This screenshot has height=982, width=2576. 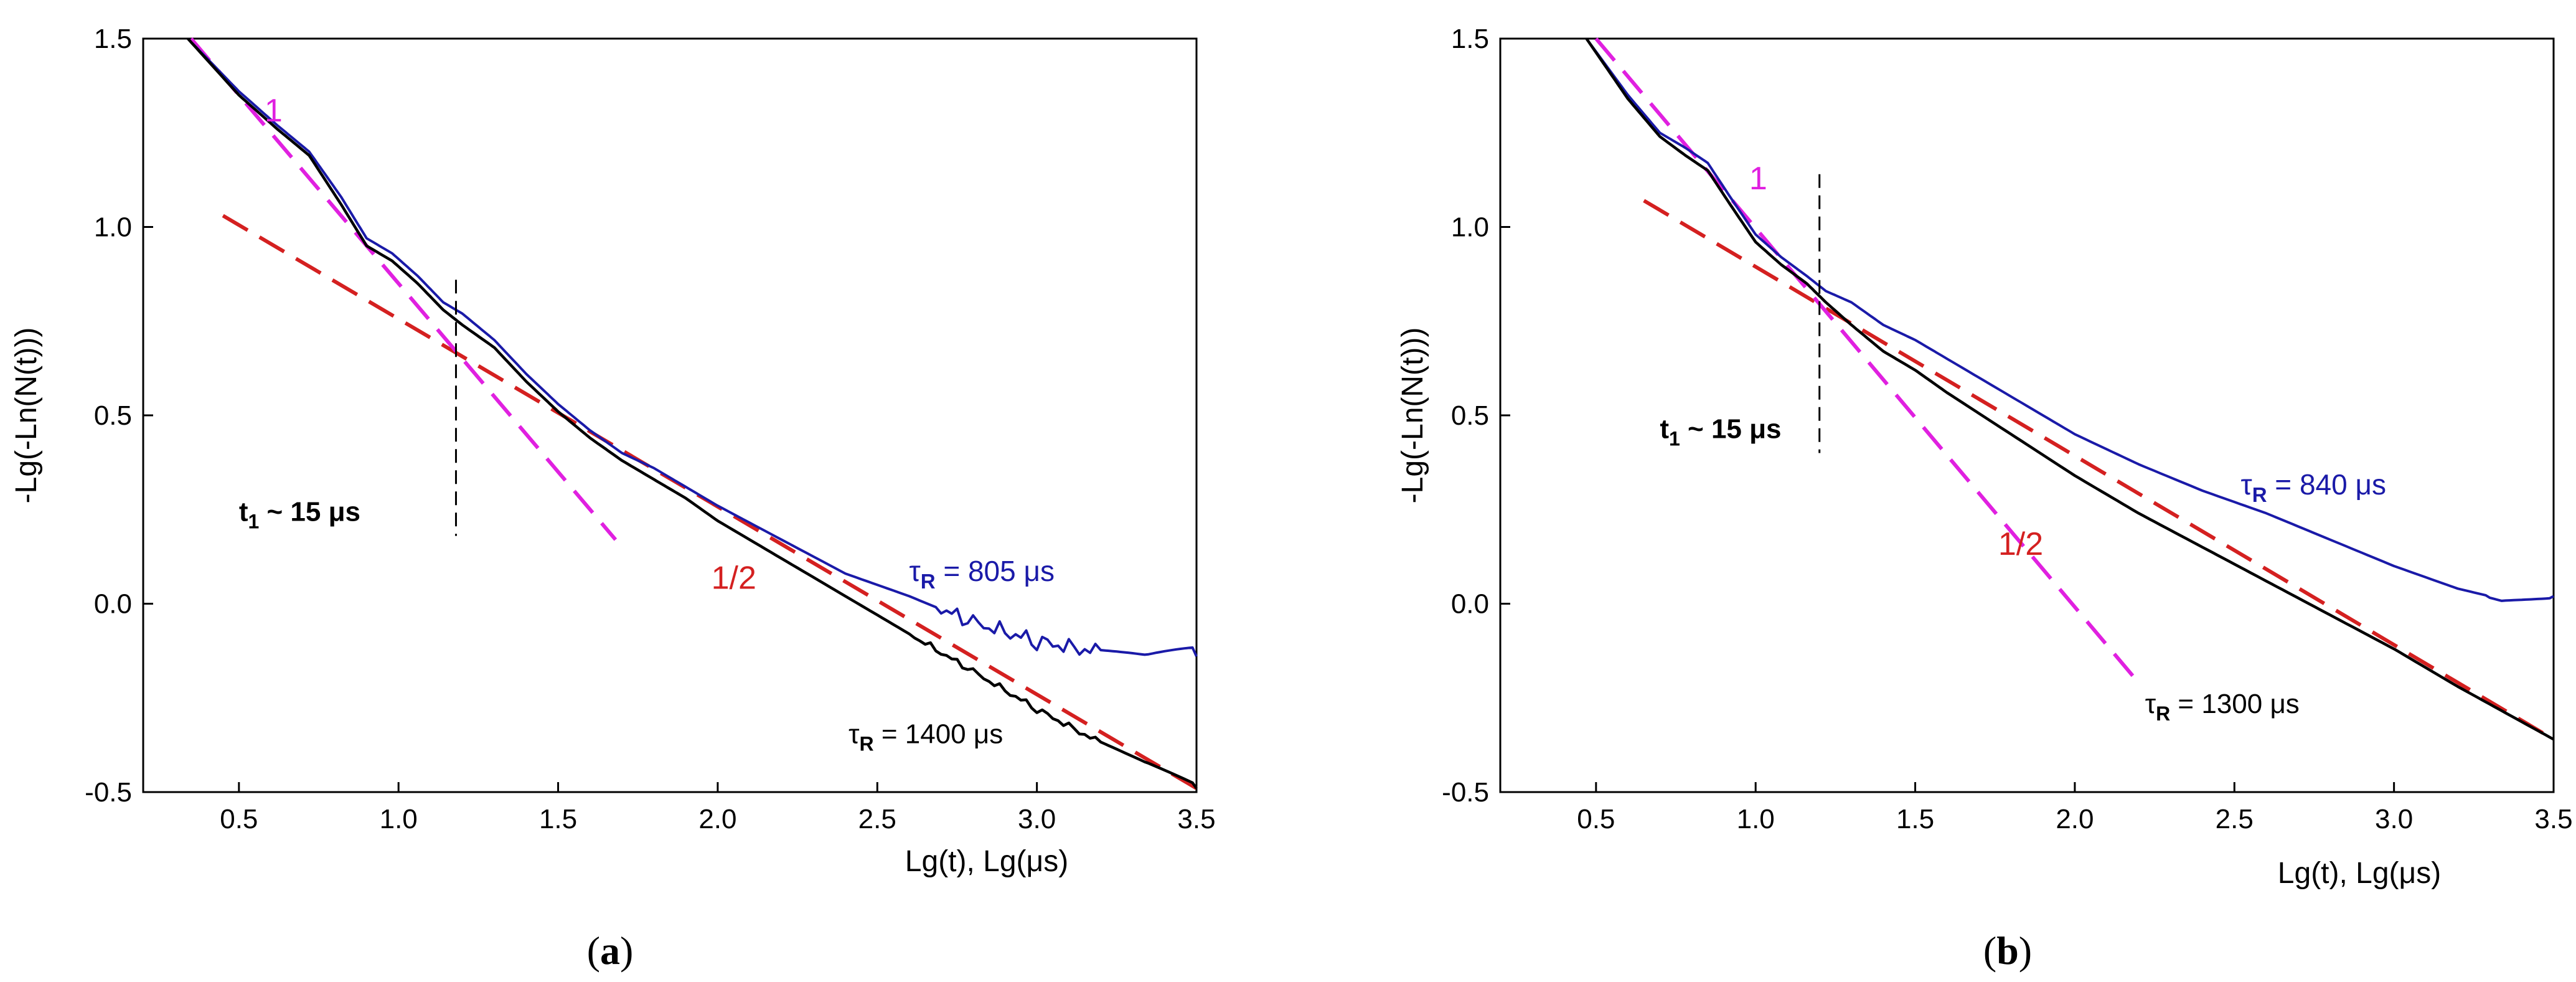 I want to click on annotation-label: τR = 840 μs, so click(x=2313, y=487).